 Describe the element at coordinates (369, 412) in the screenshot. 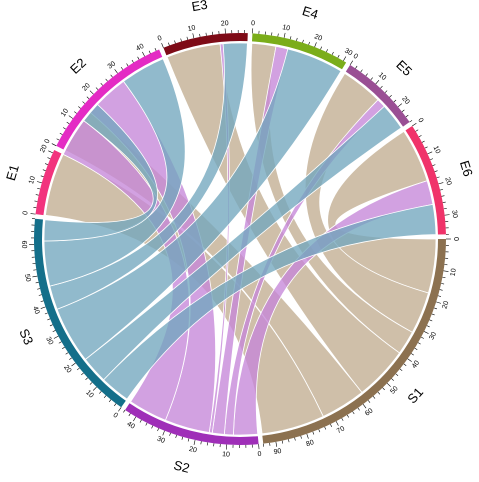

I see `tick-label: 60` at that location.